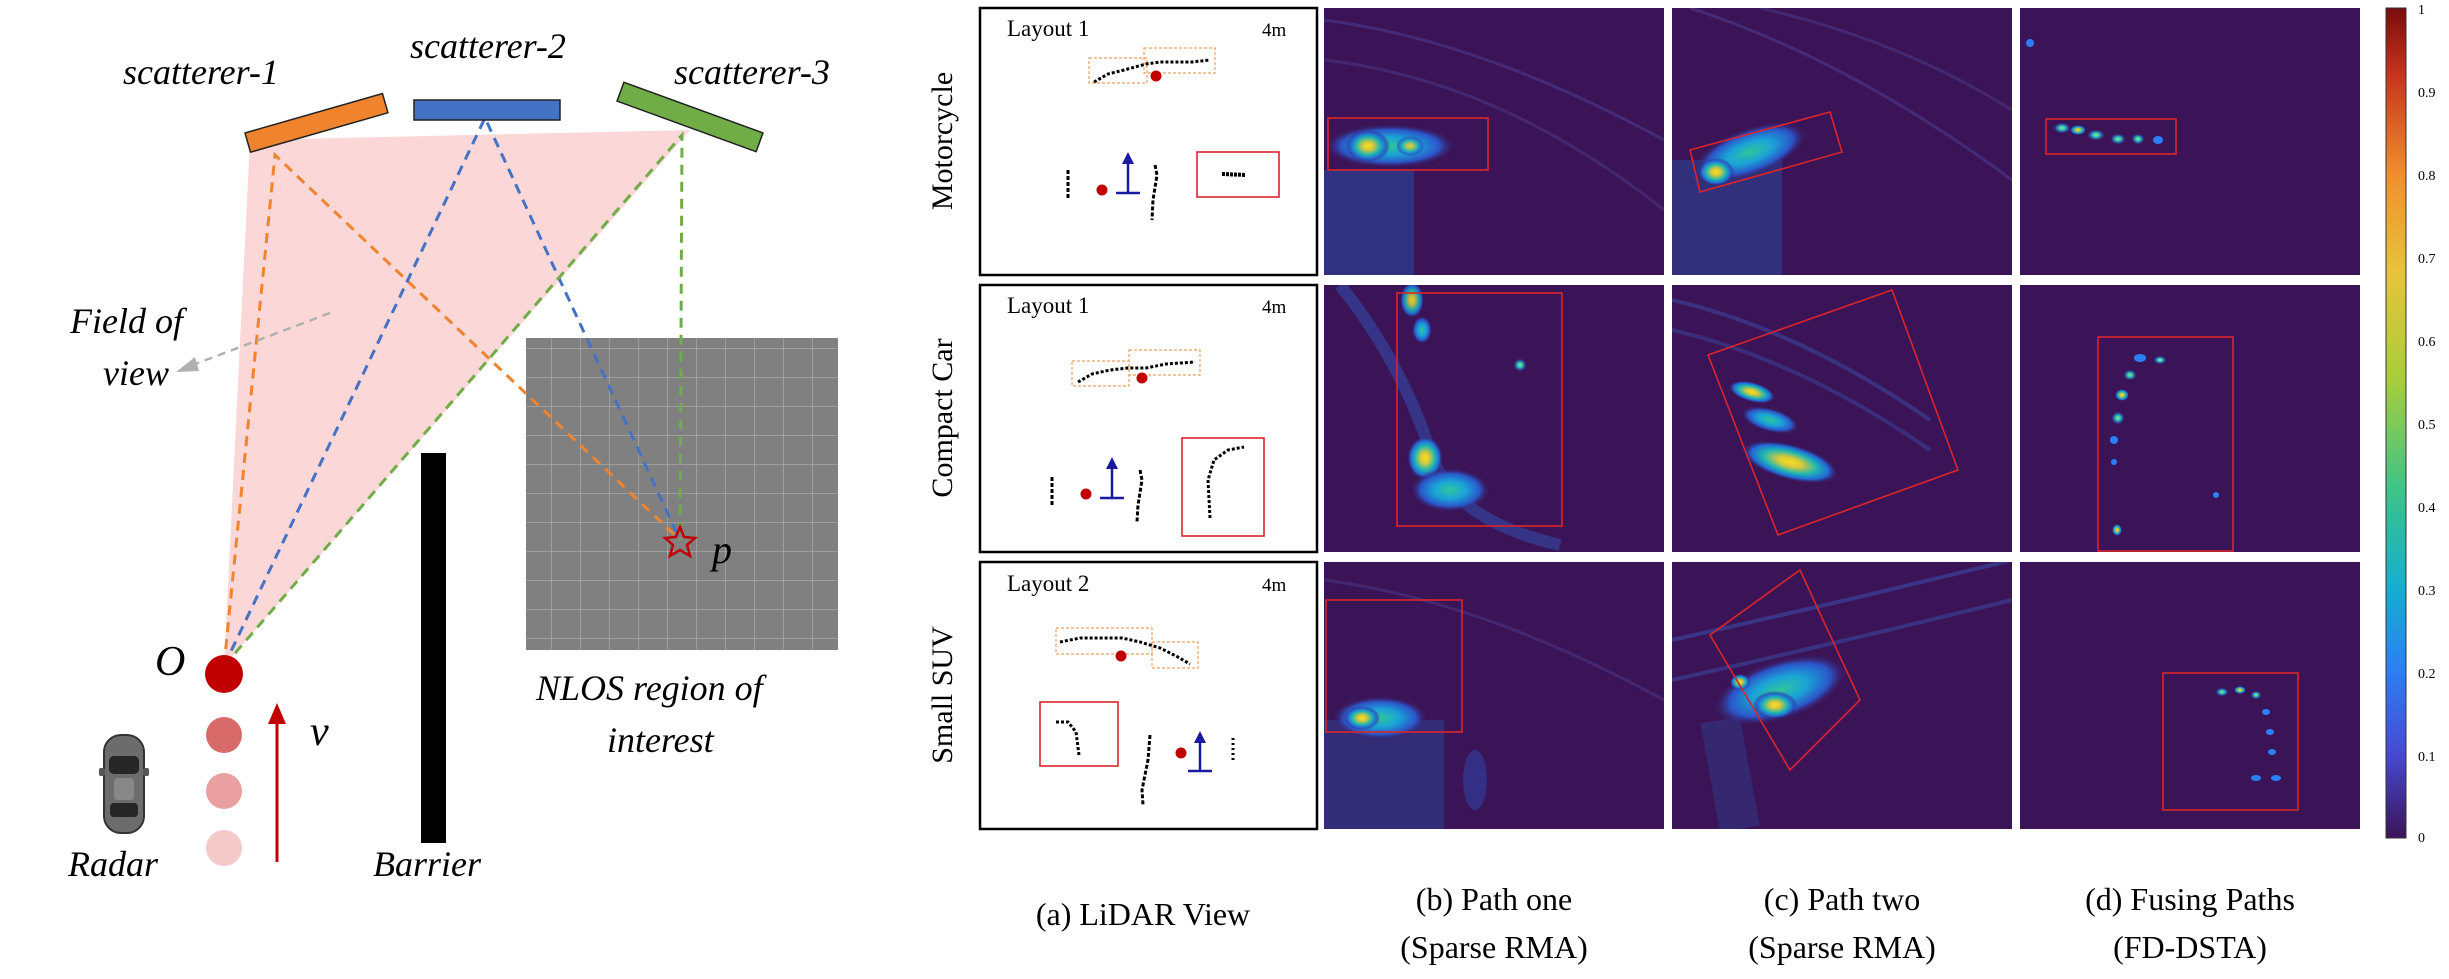 This screenshot has width=2449, height=979. Describe the element at coordinates (2427, 591) in the screenshot. I see `tick-0.3: 0.3` at that location.